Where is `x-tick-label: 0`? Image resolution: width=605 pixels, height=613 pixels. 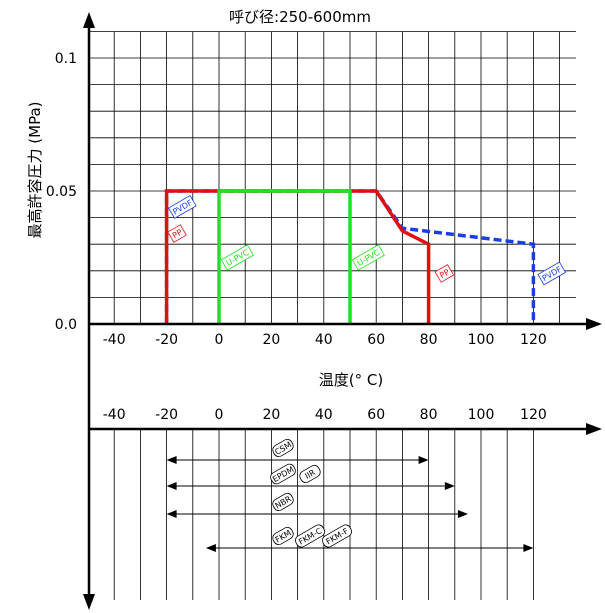 x-tick-label: 0 is located at coordinates (219, 340).